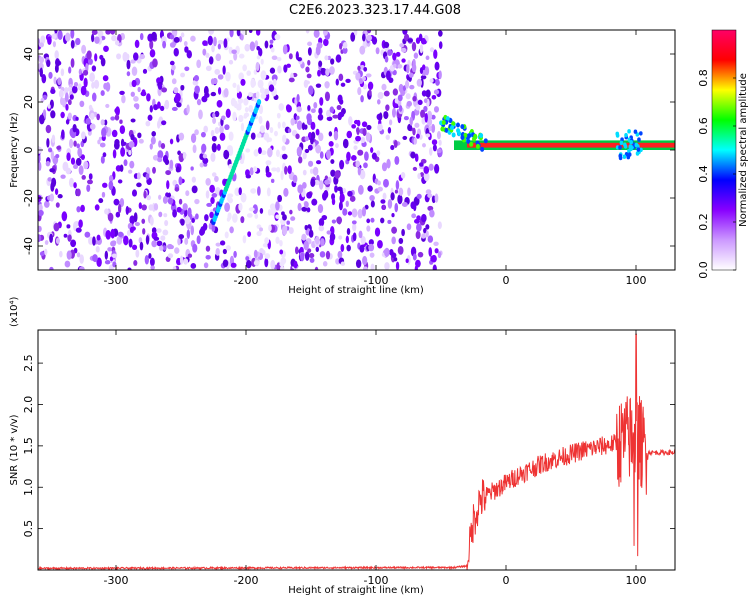  Describe the element at coordinates (28, 405) in the screenshot. I see `y-tick-label: 2.0` at that location.